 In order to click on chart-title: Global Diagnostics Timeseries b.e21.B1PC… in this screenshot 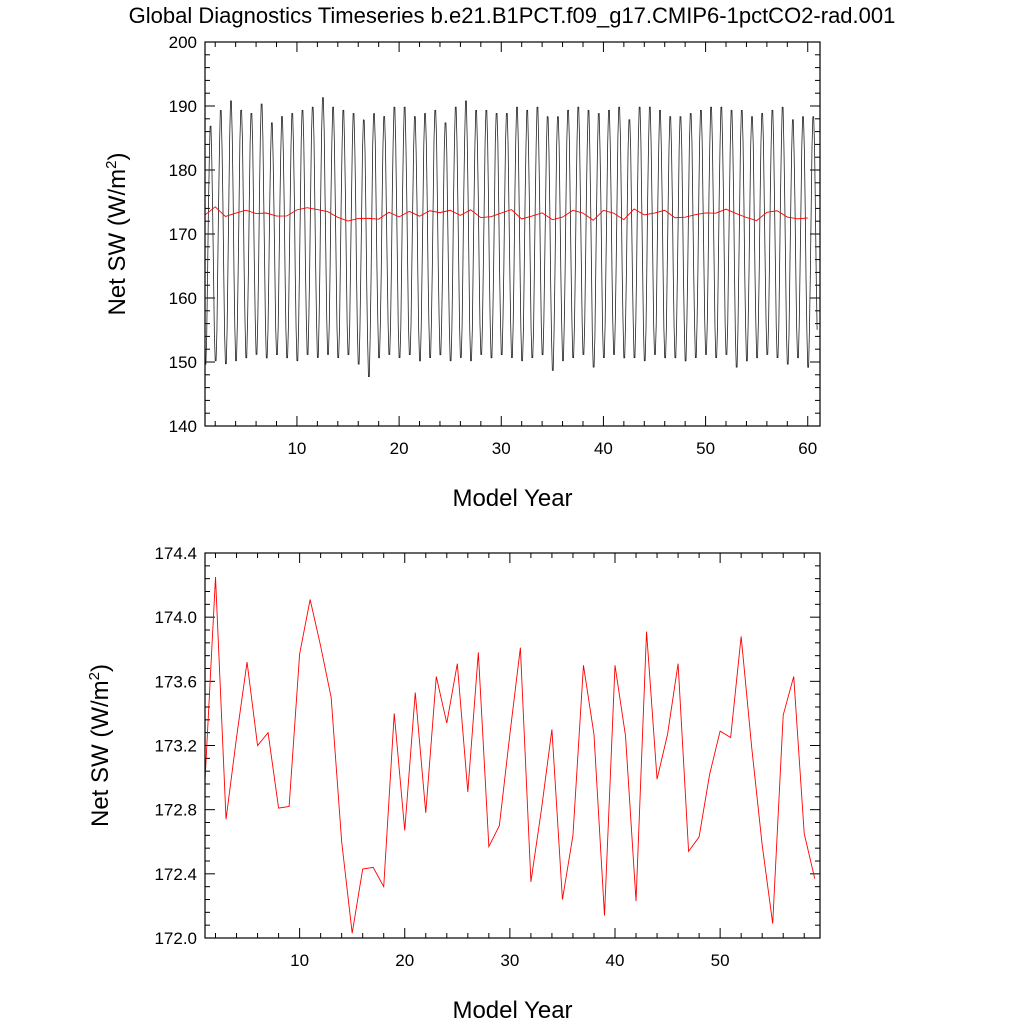, I will do `click(512, 15)`.